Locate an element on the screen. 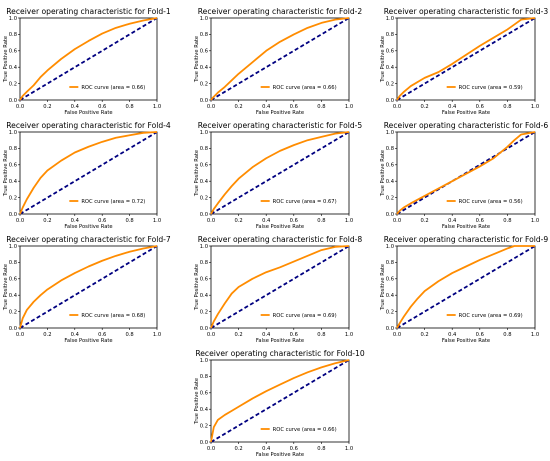 The height and width of the screenshot is (461, 550). legend-label: ROC curve (area = 0.68) is located at coordinates (113, 316).